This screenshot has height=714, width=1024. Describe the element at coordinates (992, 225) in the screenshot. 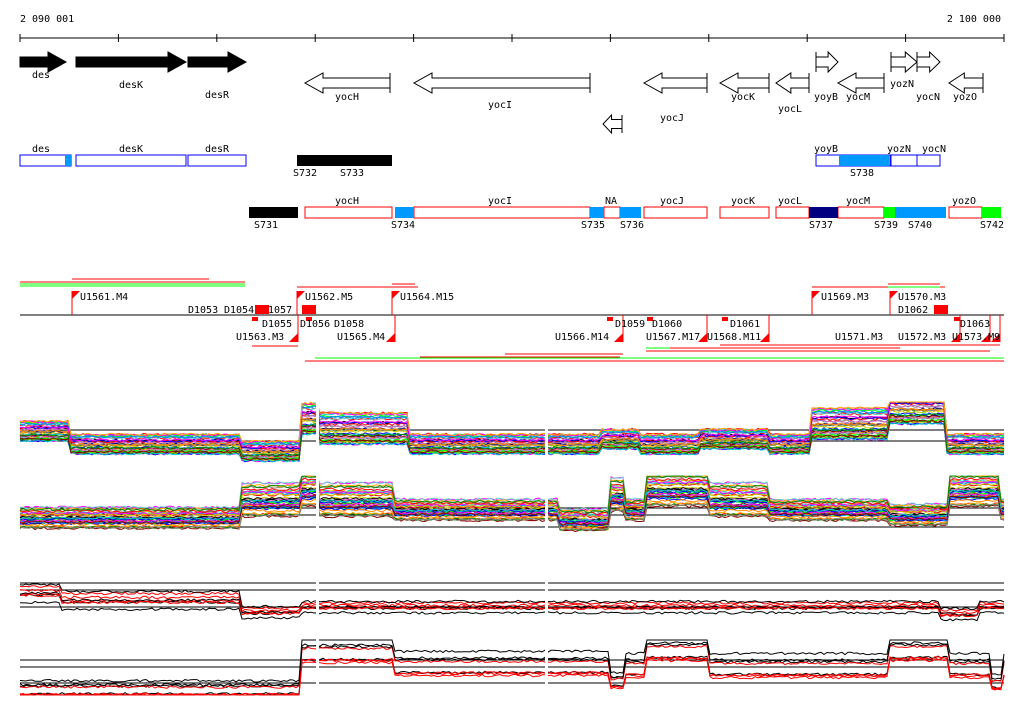

I see `segment-label-S742: S742` at that location.